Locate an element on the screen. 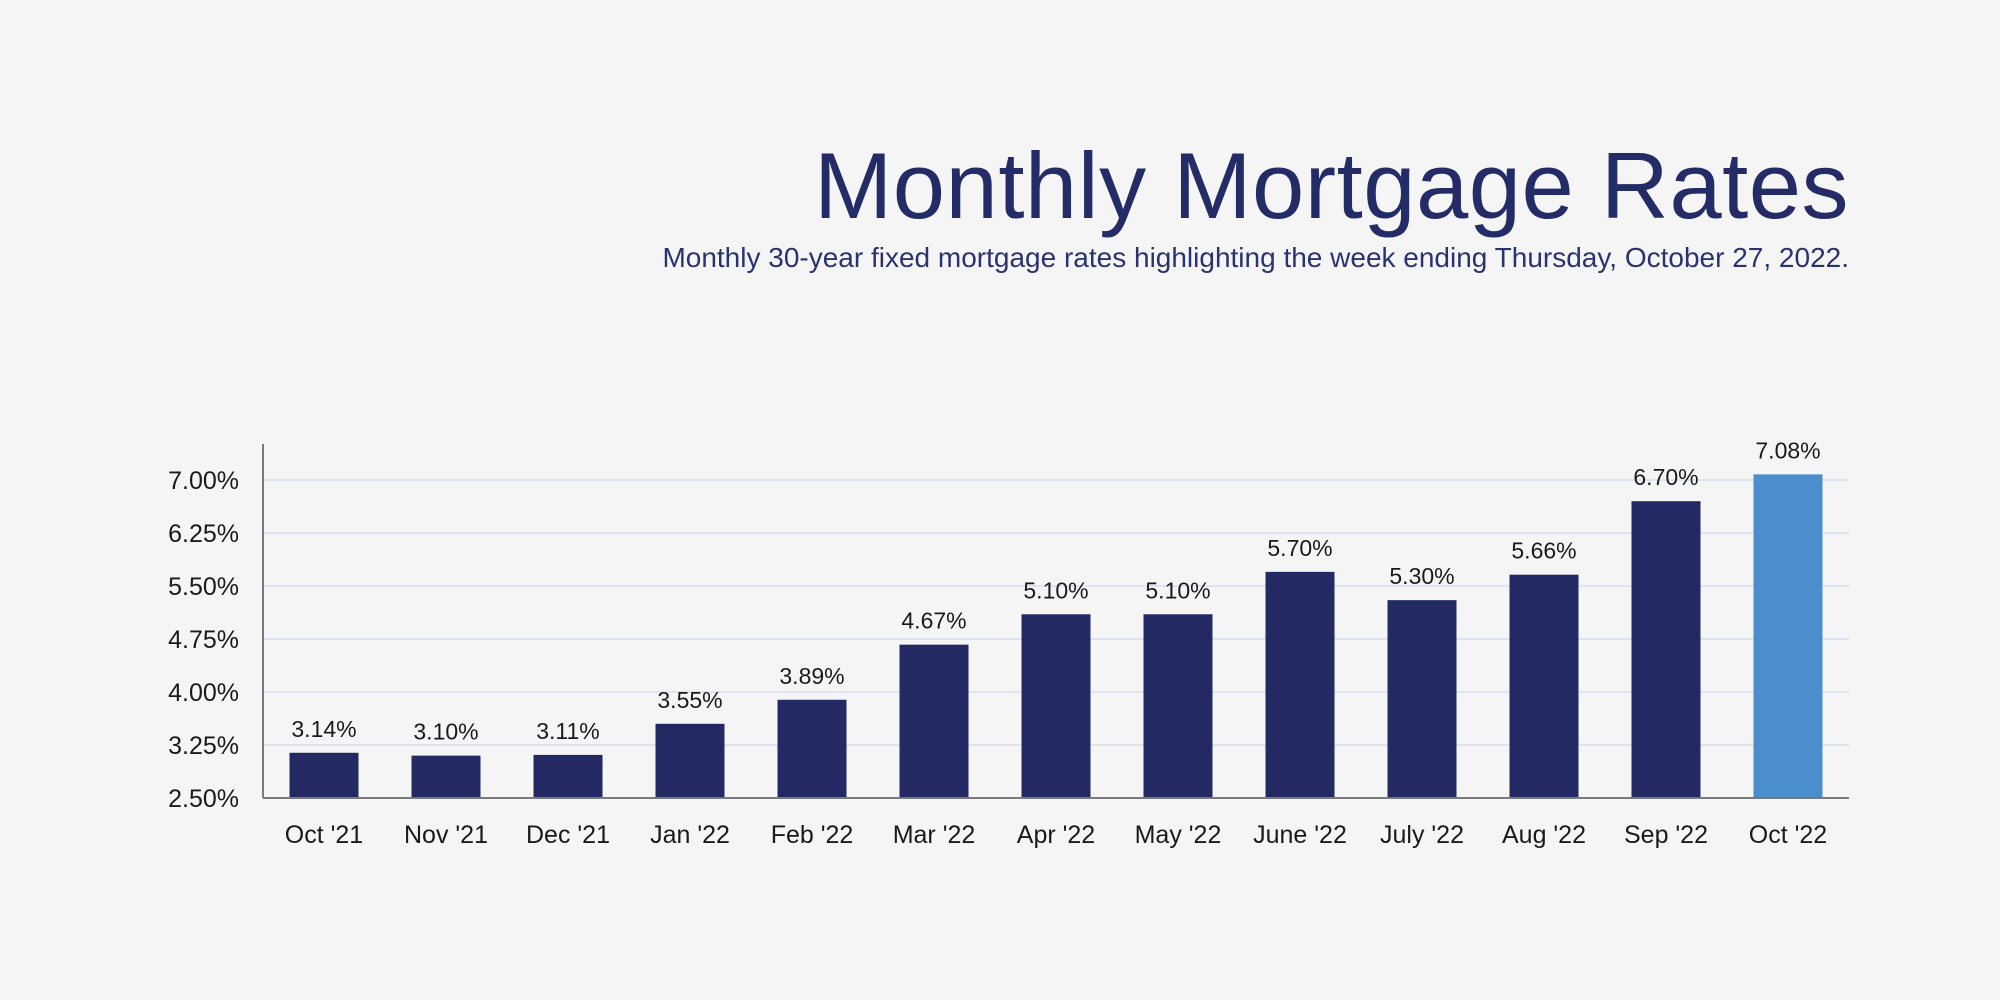 This screenshot has height=1000, width=2000. data-label: 3.89% is located at coordinates (811, 676).